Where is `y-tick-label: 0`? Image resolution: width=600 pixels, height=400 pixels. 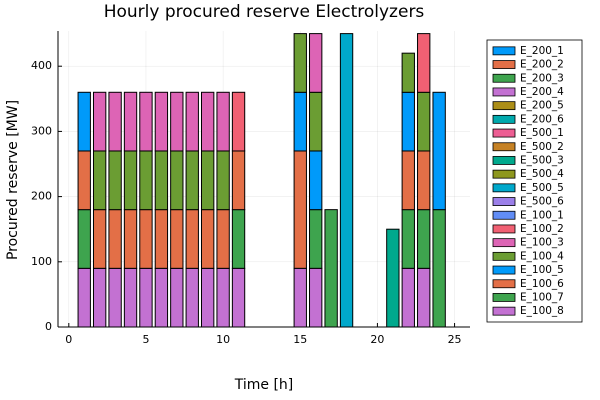 y-tick-label: 0 is located at coordinates (48, 326).